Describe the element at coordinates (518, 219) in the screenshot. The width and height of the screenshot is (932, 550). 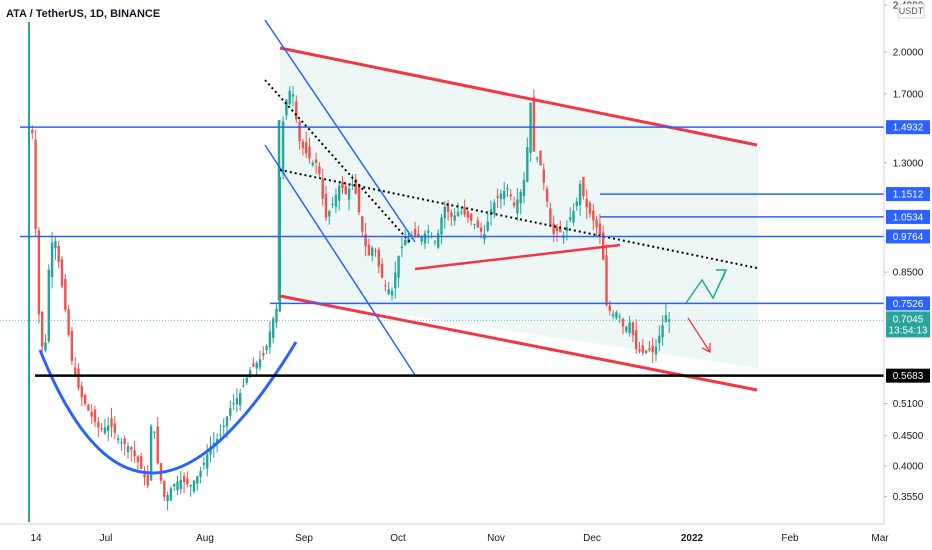
I see `dotted-trend-shallow` at that location.